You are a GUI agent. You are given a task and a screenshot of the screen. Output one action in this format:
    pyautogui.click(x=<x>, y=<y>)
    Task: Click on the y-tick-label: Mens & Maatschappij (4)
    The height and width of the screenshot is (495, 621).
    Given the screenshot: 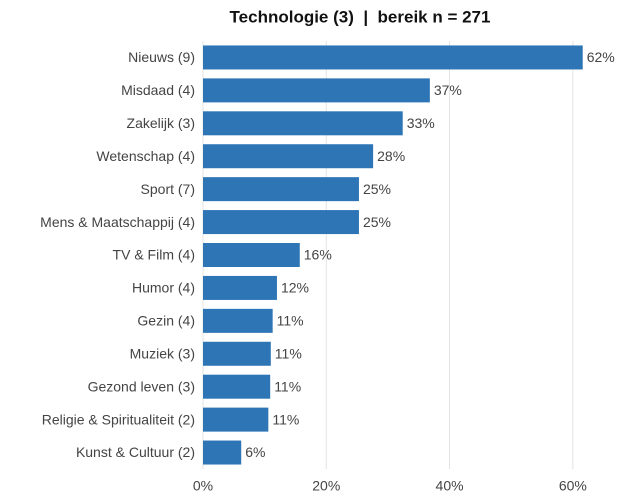 What is the action you would take?
    pyautogui.click(x=117, y=222)
    